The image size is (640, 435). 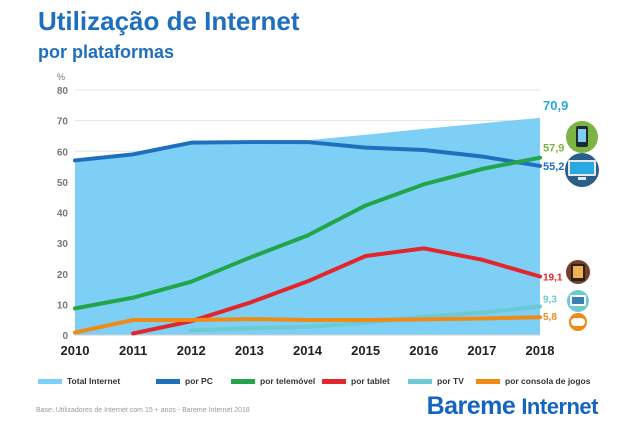 What do you see at coordinates (65, 336) in the screenshot?
I see `y-tick-label: 0` at bounding box center [65, 336].